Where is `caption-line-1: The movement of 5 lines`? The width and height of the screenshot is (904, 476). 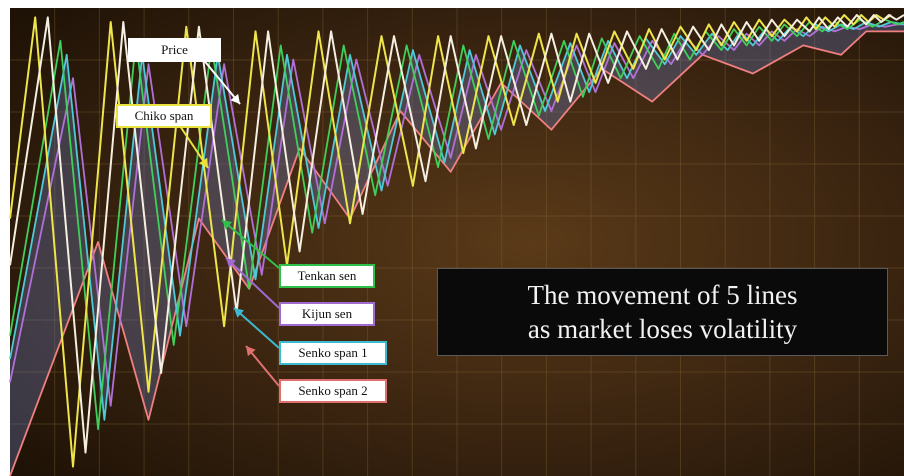
caption-line-1: The movement of 5 lines is located at coordinates (662, 295).